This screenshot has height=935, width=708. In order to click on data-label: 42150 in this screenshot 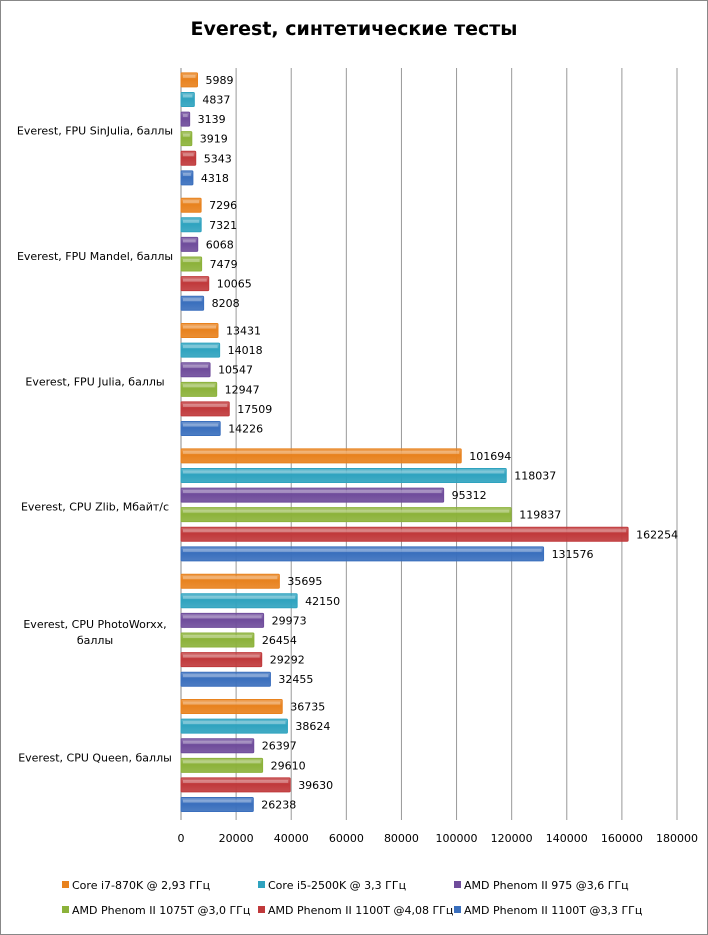, I will do `click(322, 601)`.